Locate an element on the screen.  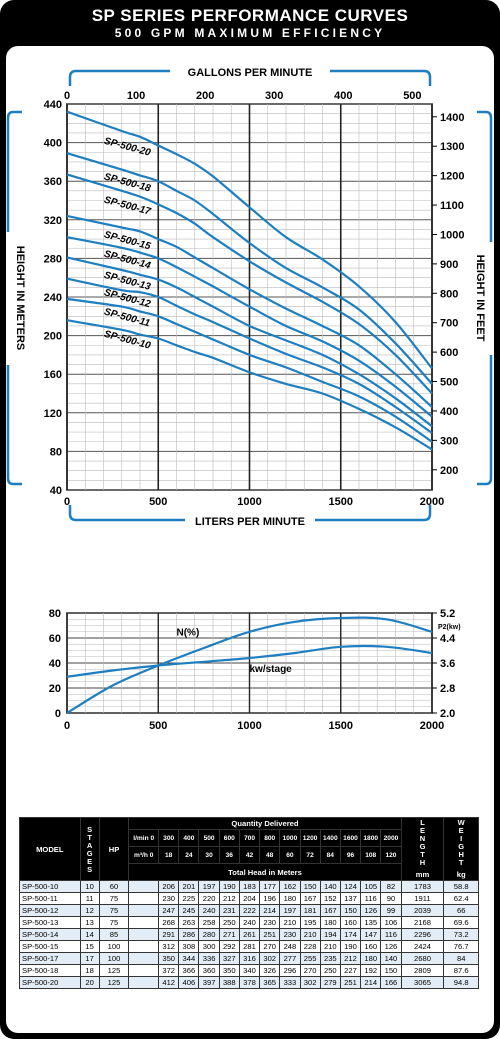
left-y-tick-label: 280 is located at coordinates (53, 259).